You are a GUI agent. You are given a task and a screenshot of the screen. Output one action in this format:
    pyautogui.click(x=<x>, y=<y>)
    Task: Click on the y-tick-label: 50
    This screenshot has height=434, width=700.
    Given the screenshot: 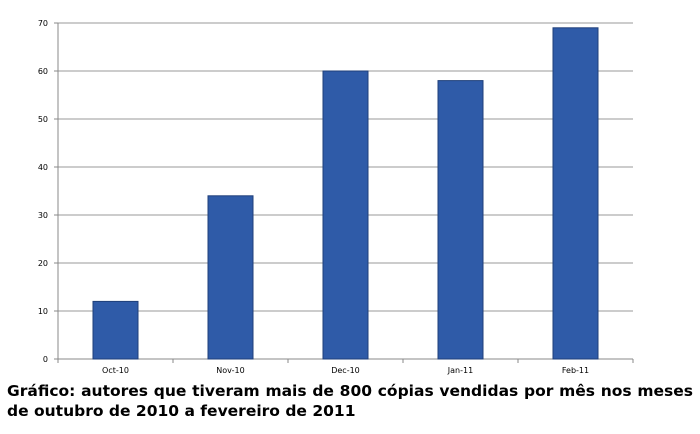 What is the action you would take?
    pyautogui.click(x=43, y=119)
    